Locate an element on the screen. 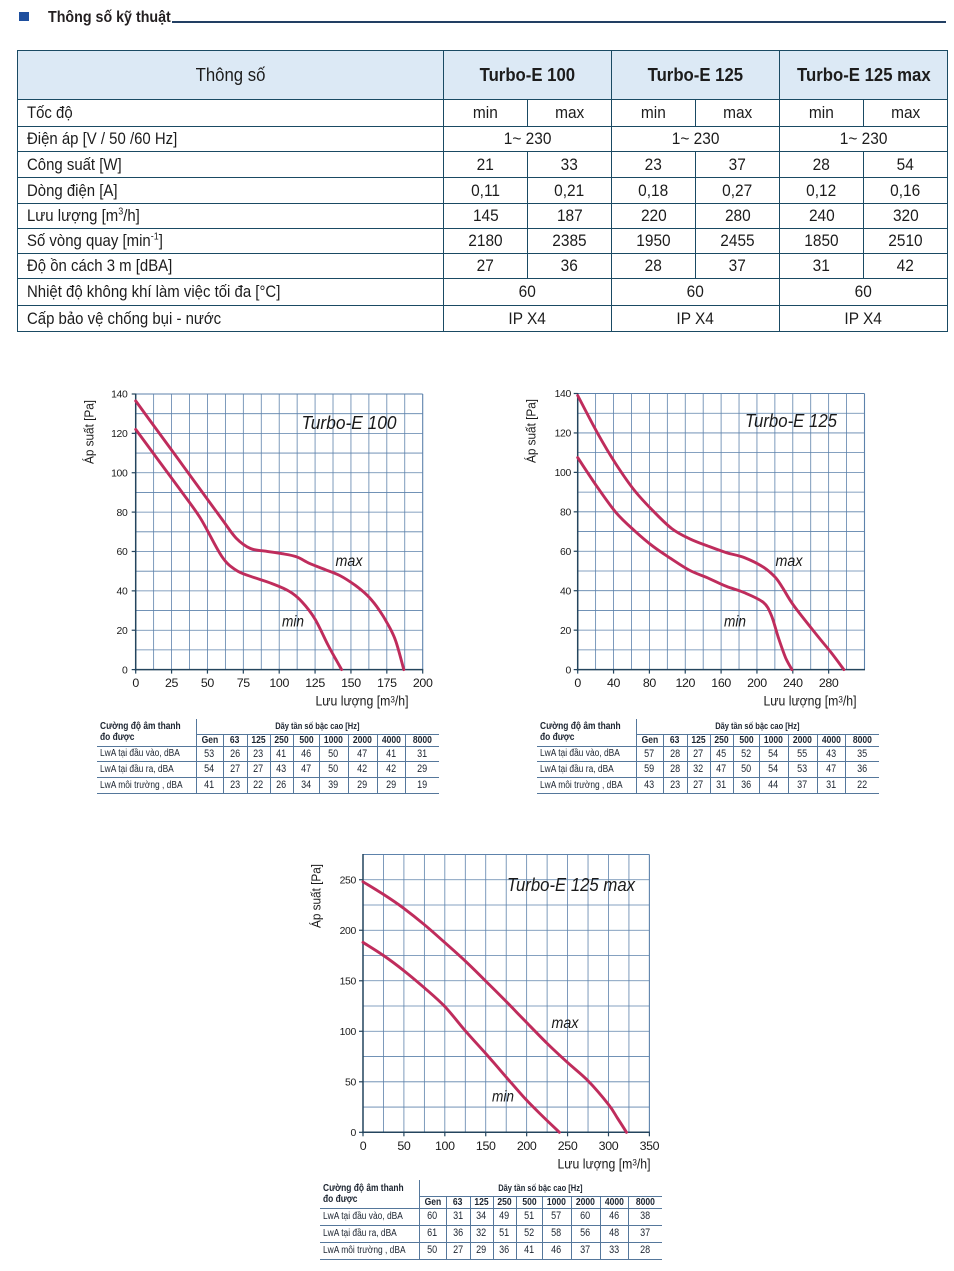 This screenshot has height=1271, width=954. svg-text: 75 is located at coordinates (244, 683).